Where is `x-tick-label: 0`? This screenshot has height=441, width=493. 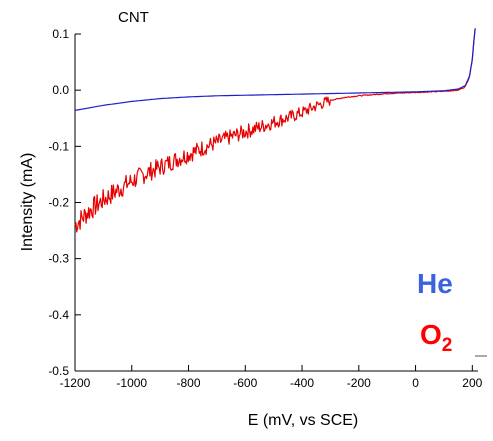
x-tick-label: 0 is located at coordinates (415, 383).